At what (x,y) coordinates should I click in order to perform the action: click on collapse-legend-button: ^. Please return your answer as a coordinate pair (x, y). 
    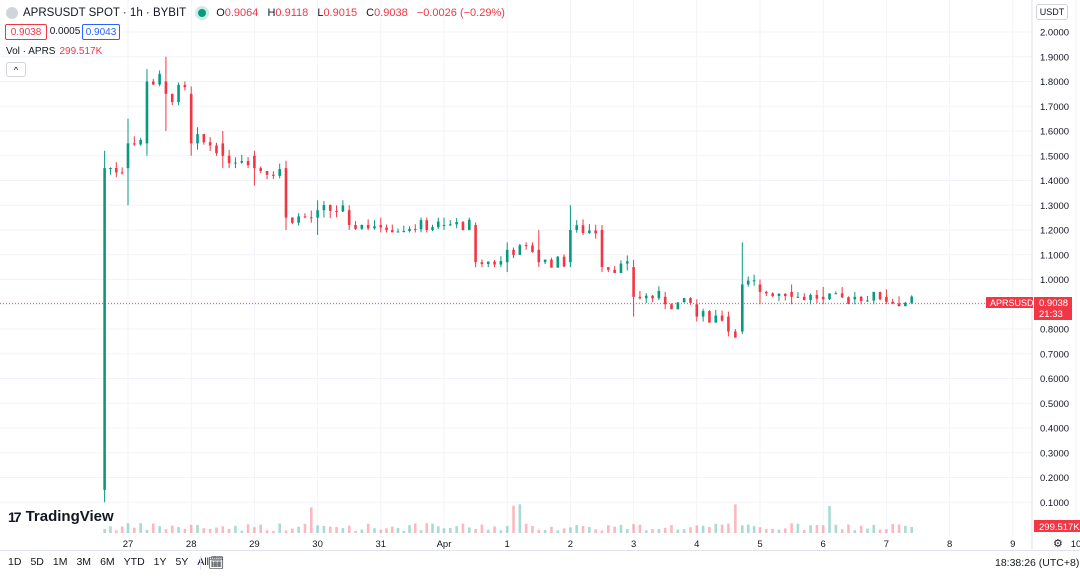
    Looking at the image, I should click on (16, 69).